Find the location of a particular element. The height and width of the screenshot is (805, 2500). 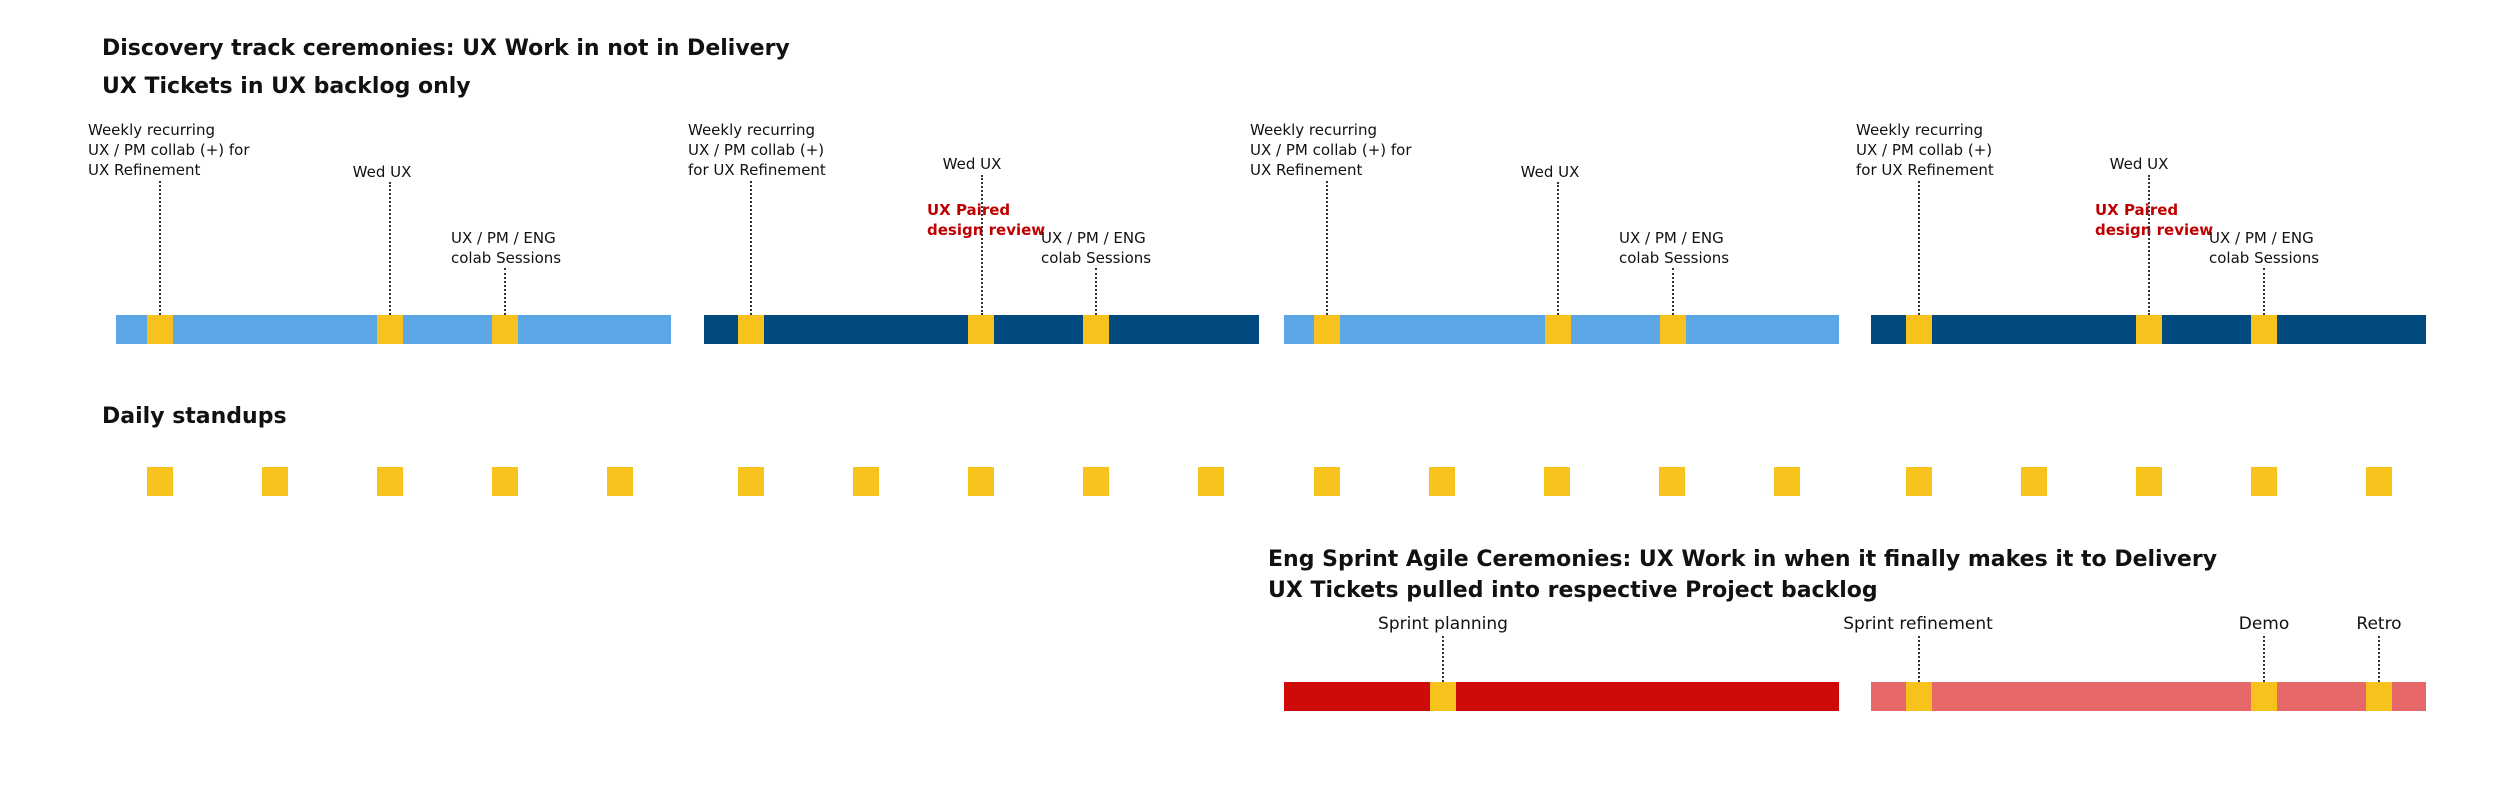

colab-sessions-label-1: UX / PM / ENG colab Sessions is located at coordinates (506, 248).